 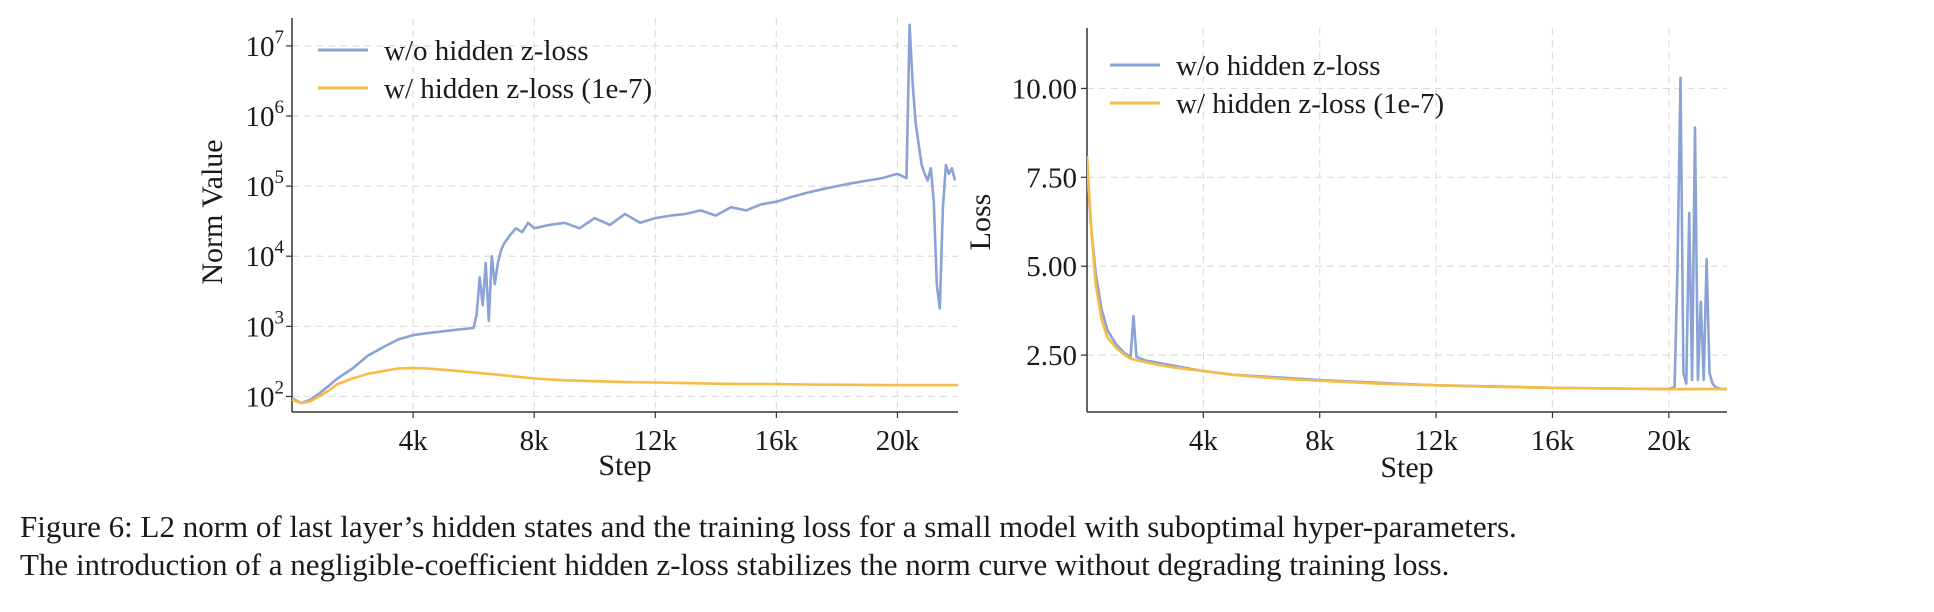 I want to click on norm-y-tick-label-4: 10⁶, so click(x=265, y=115).